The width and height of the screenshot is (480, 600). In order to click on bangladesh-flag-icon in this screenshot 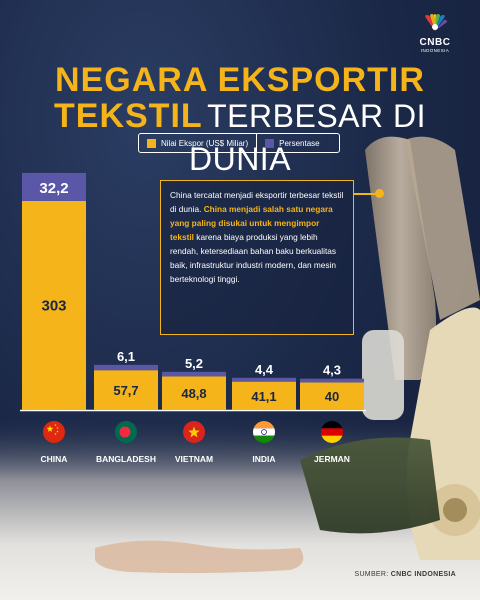, I will do `click(126, 432)`.